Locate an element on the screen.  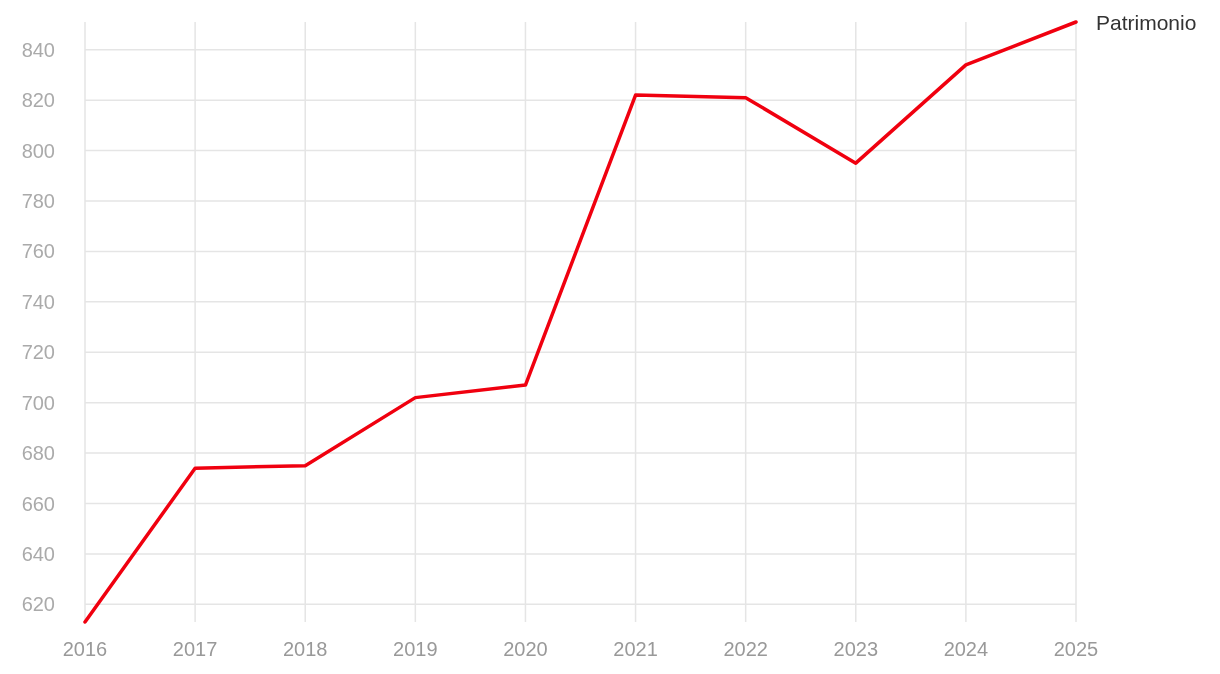
x-tick-label: 2020 is located at coordinates (525, 649).